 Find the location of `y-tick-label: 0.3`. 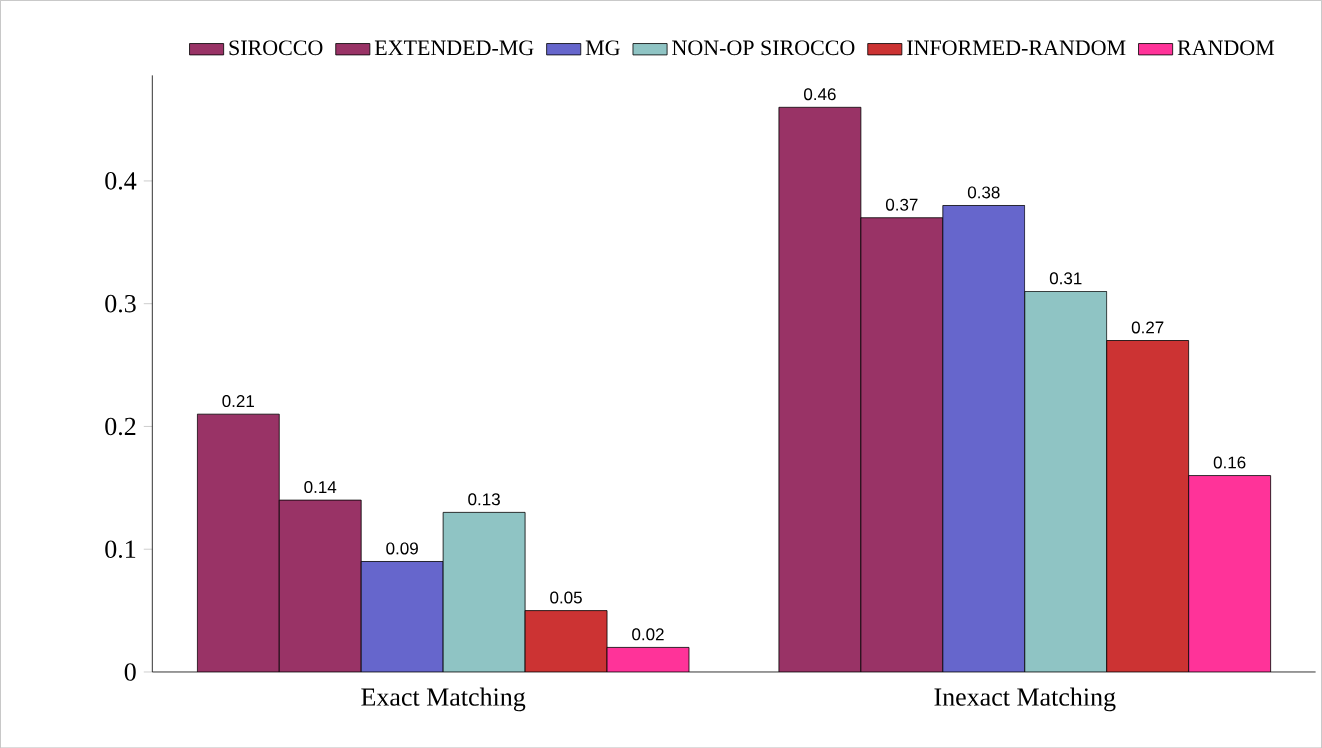

y-tick-label: 0.3 is located at coordinates (120, 303).